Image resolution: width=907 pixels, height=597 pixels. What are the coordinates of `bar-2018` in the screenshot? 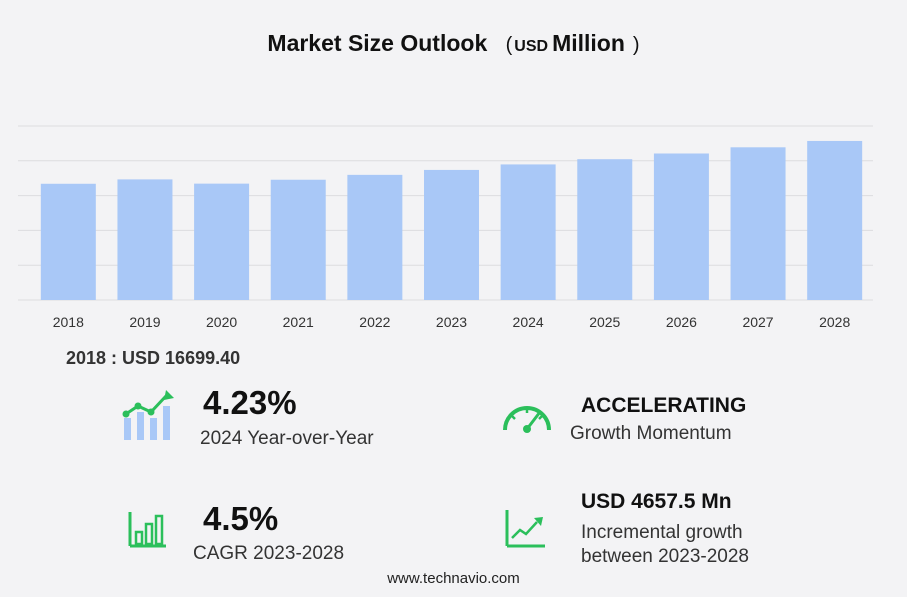 It's located at (68, 241).